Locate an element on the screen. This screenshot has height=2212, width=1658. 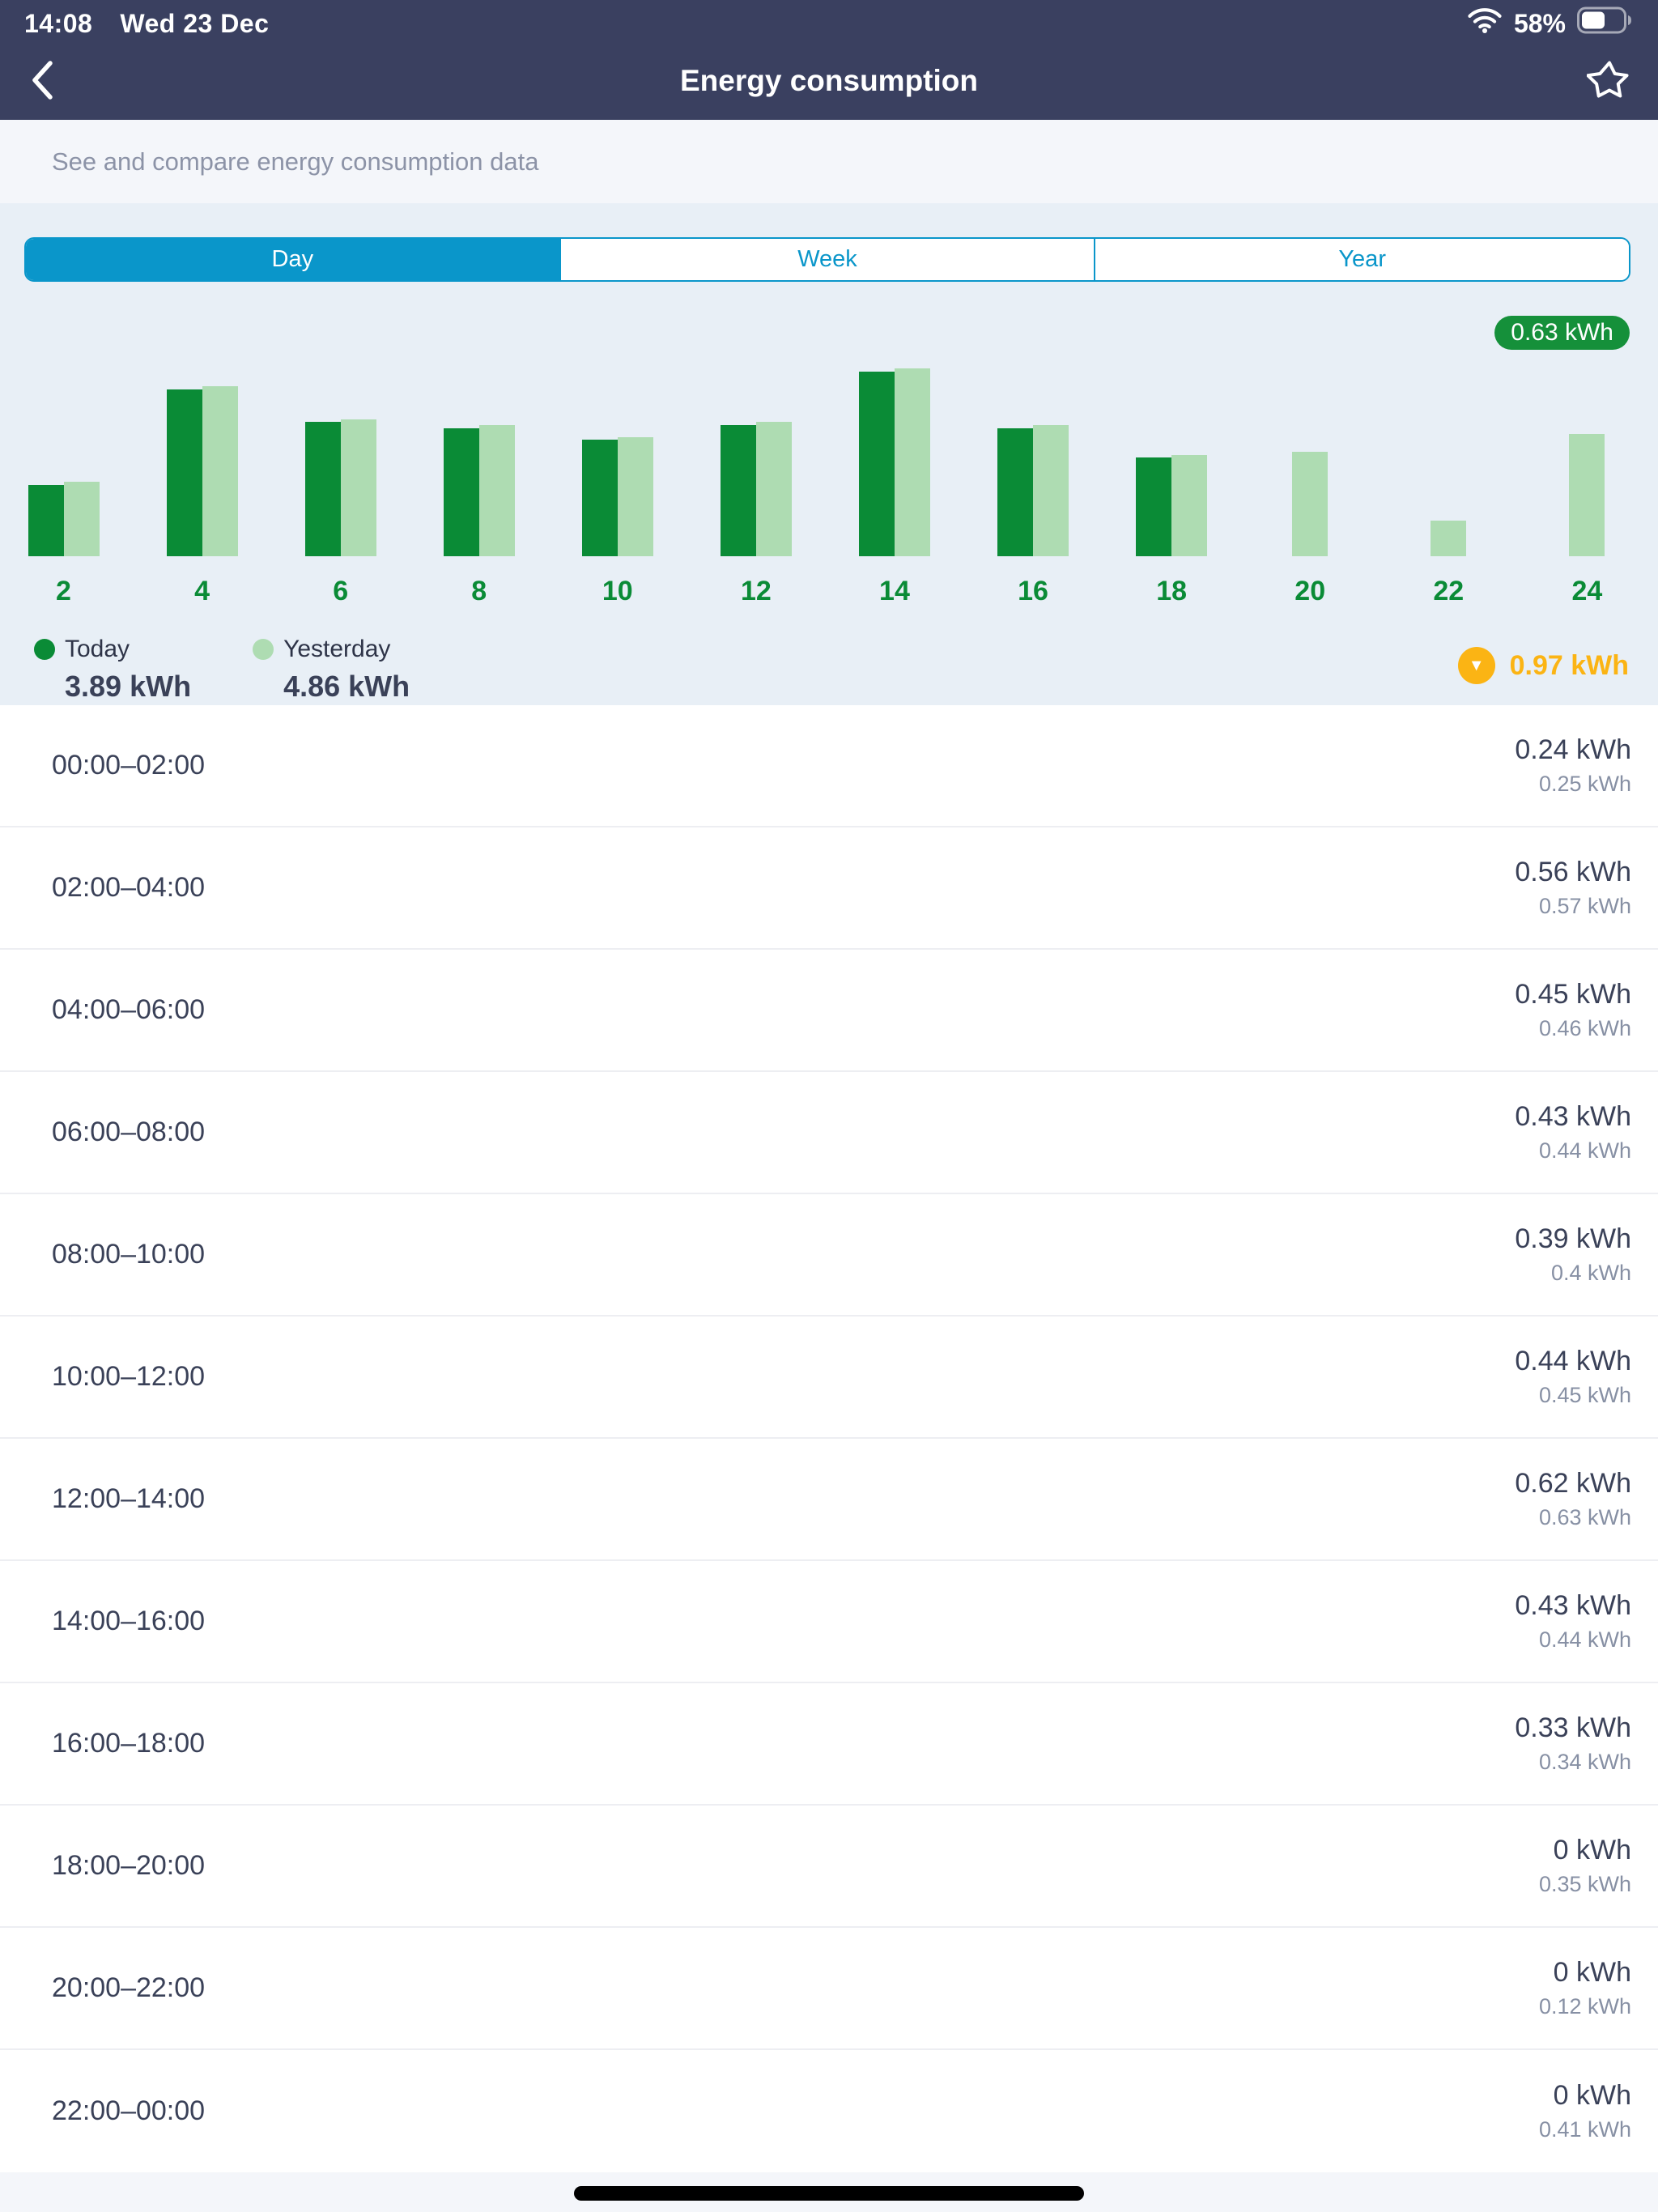
bar-group-16: 16 is located at coordinates (1033, 488).